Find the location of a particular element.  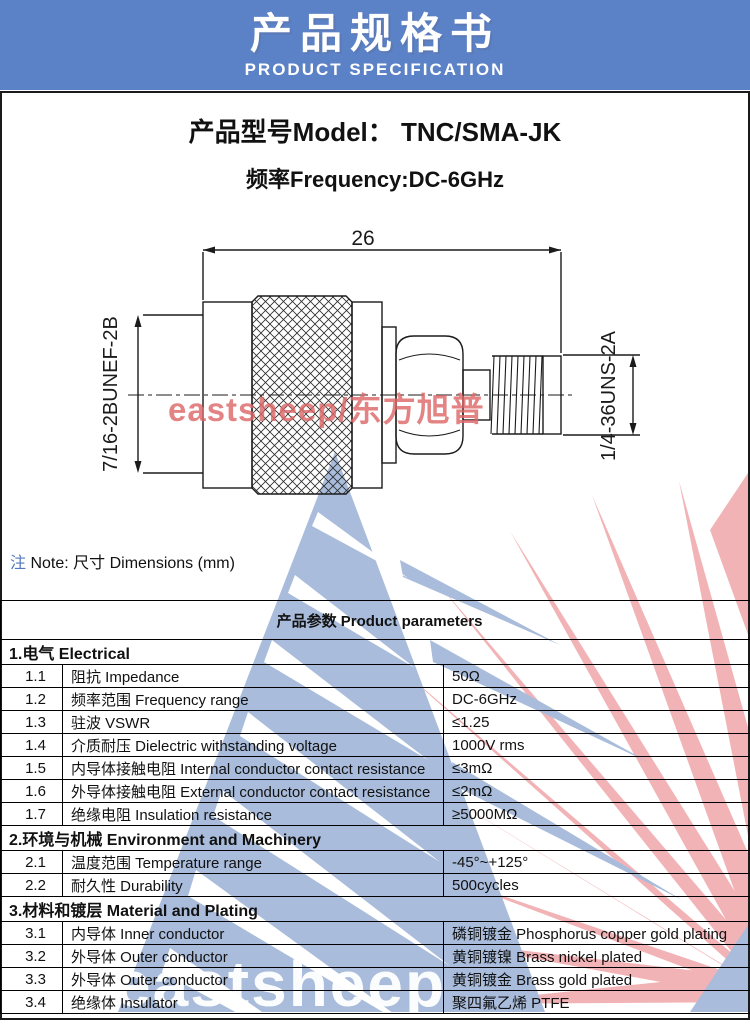

params-header: 产品参数 Product parameters is located at coordinates (375, 620).